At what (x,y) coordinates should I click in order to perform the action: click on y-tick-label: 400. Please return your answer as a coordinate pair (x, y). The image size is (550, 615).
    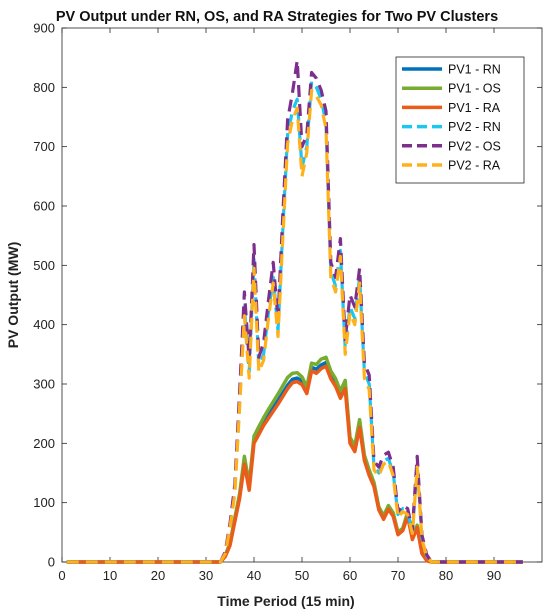
    Looking at the image, I should click on (44, 324).